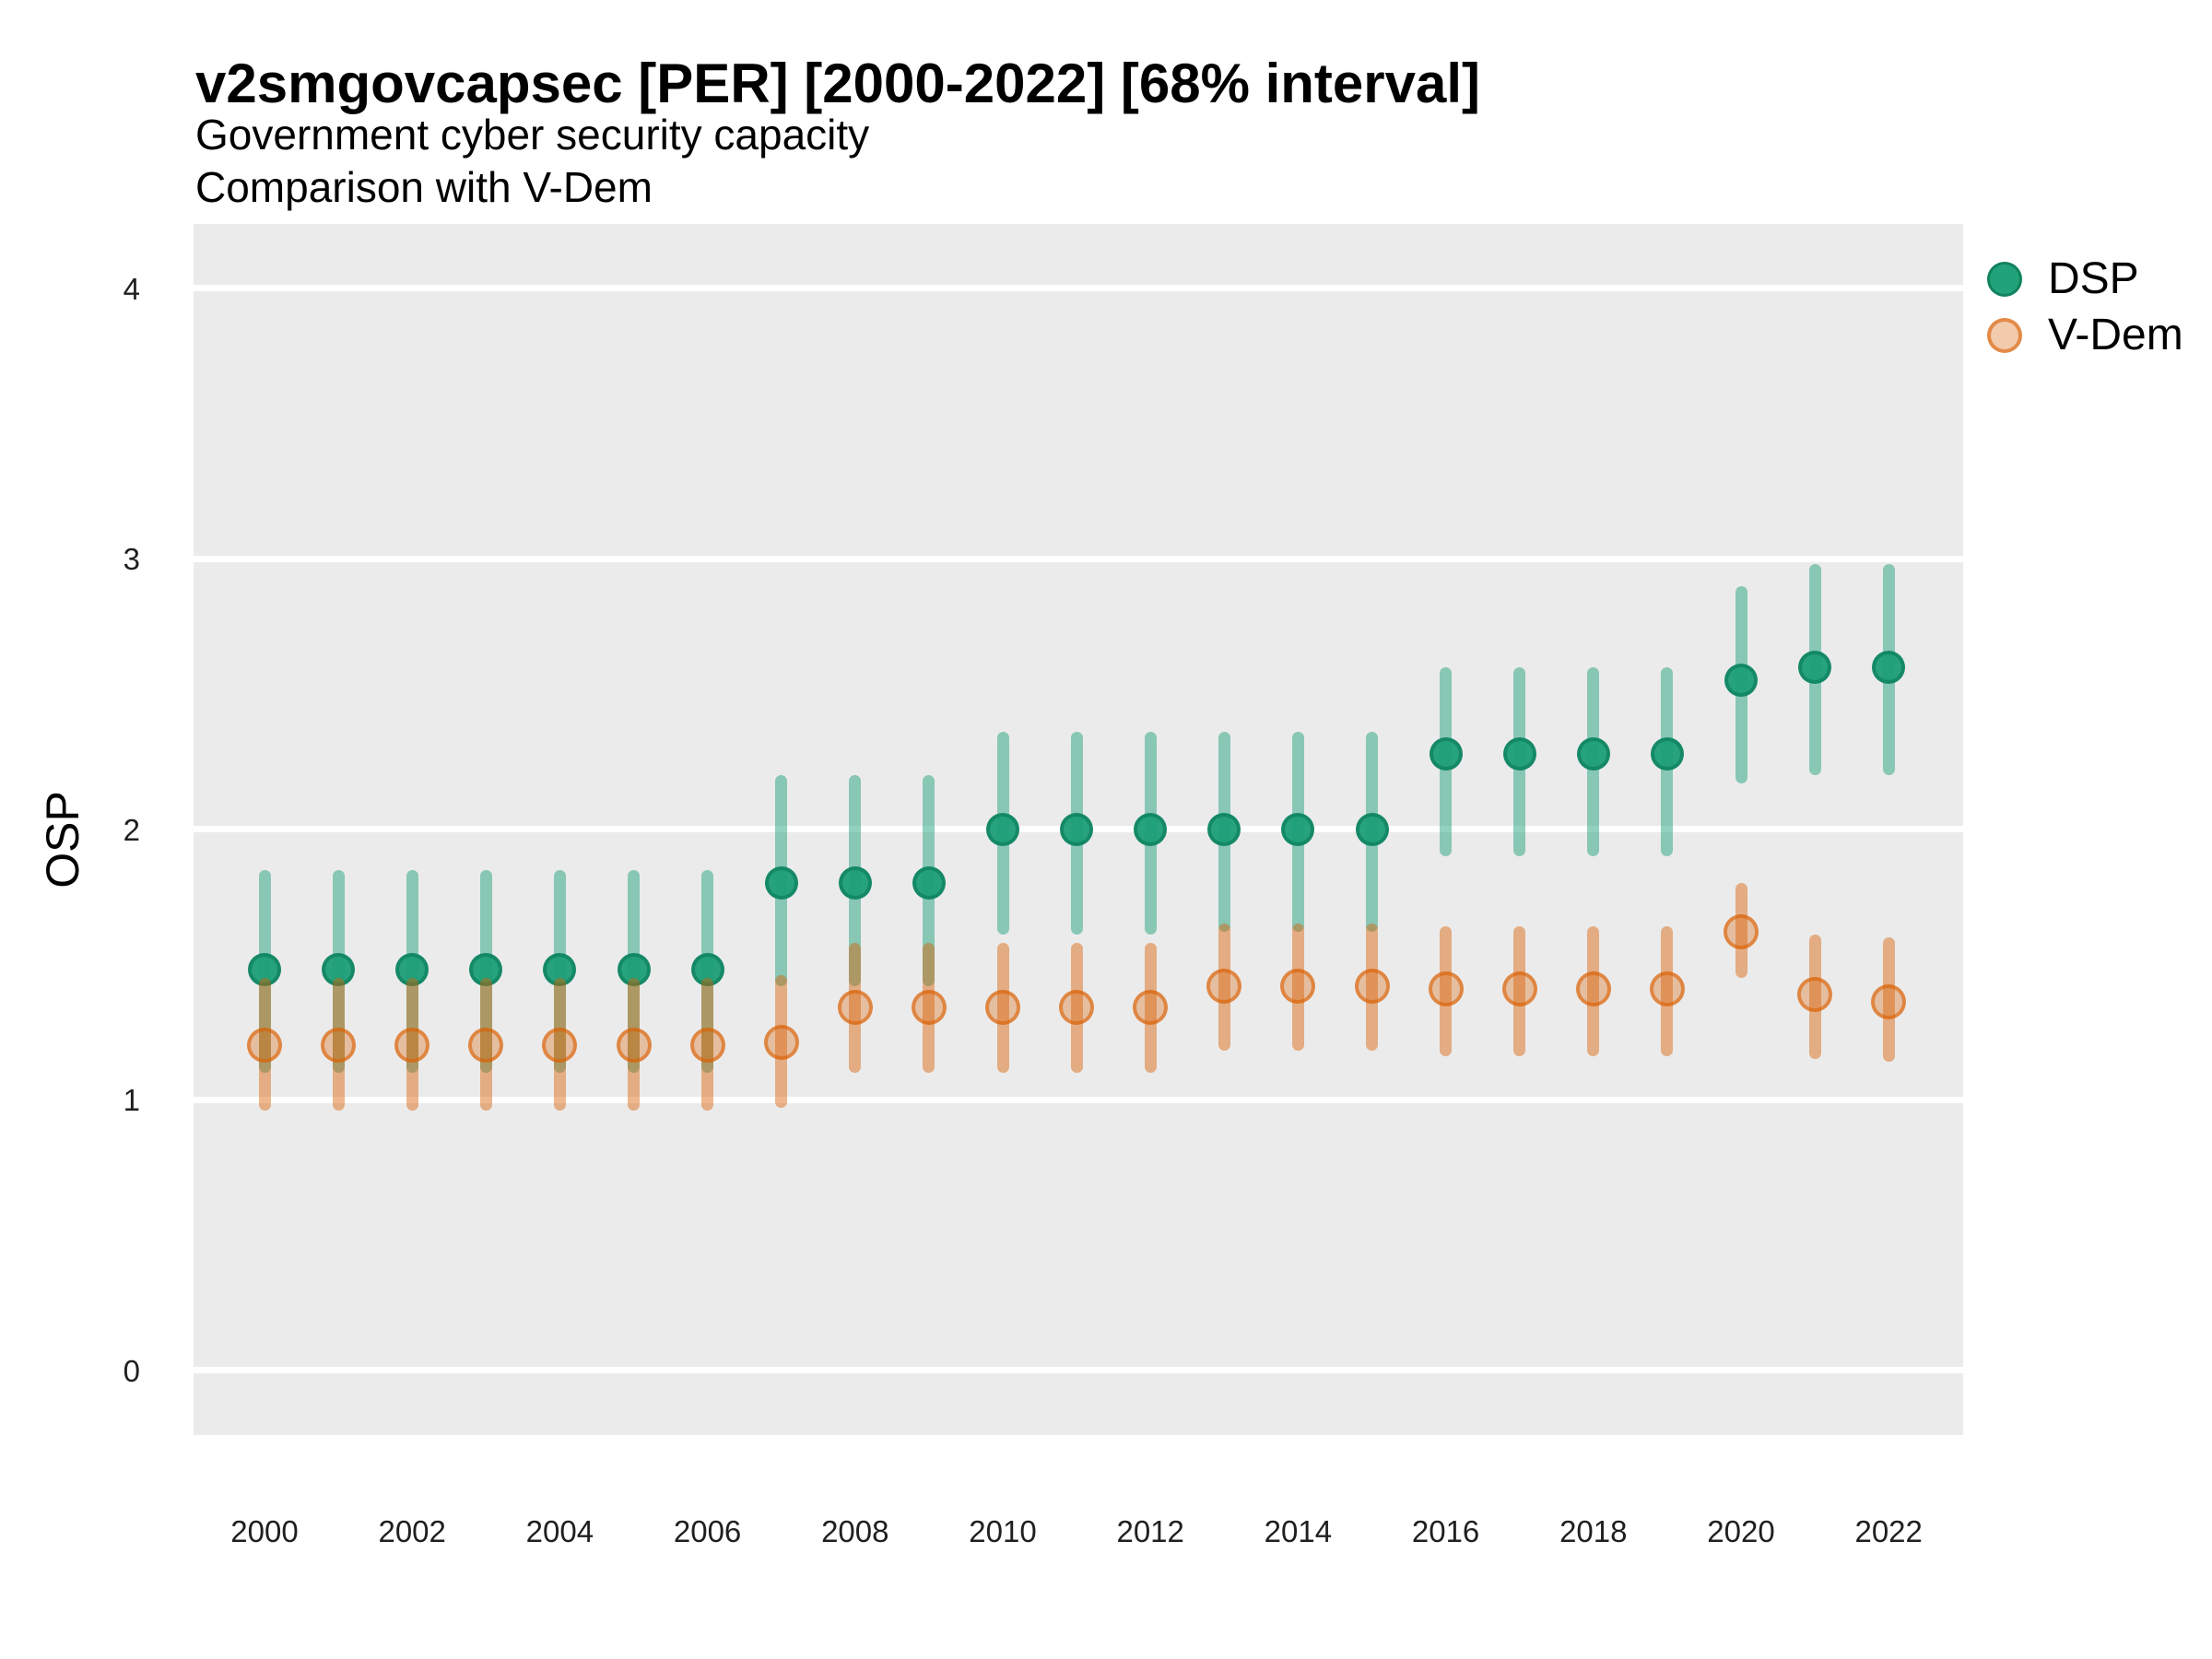 This screenshot has width=2212, height=1659. I want to click on legend-entry-dsp: DSP, so click(2085, 279).